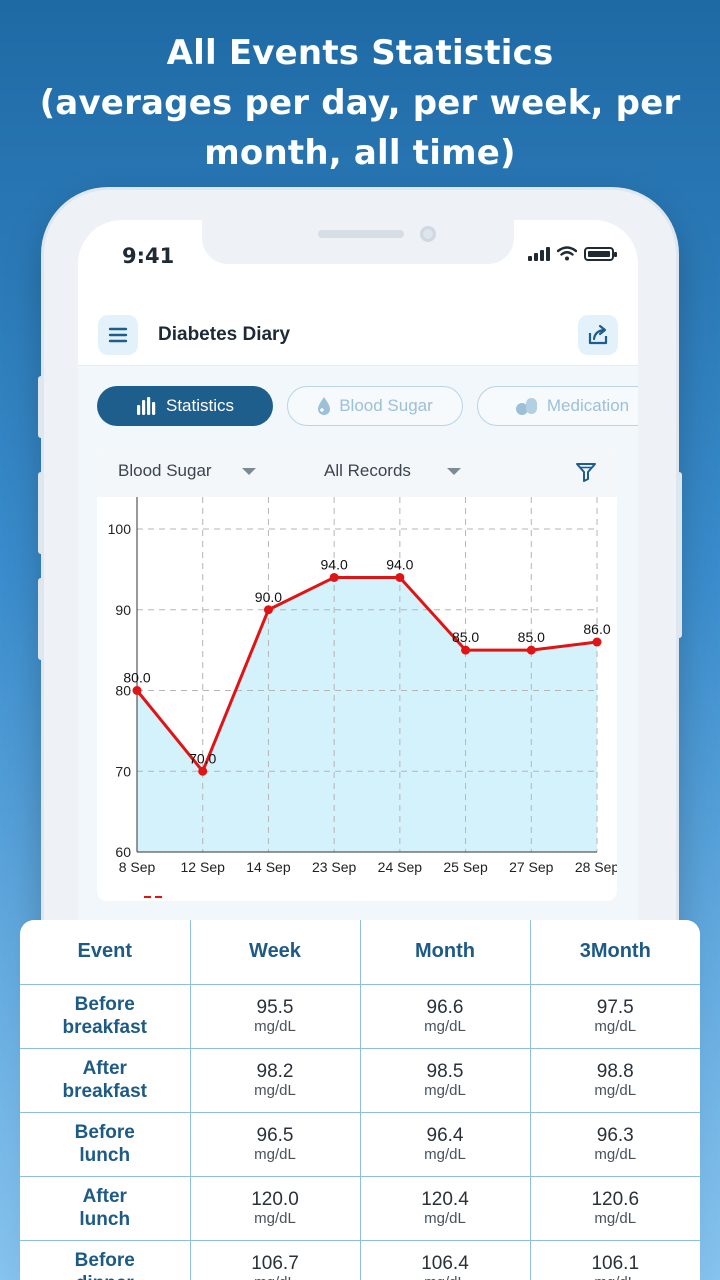 This screenshot has height=1280, width=720. I want to click on battery-icon, so click(600, 253).